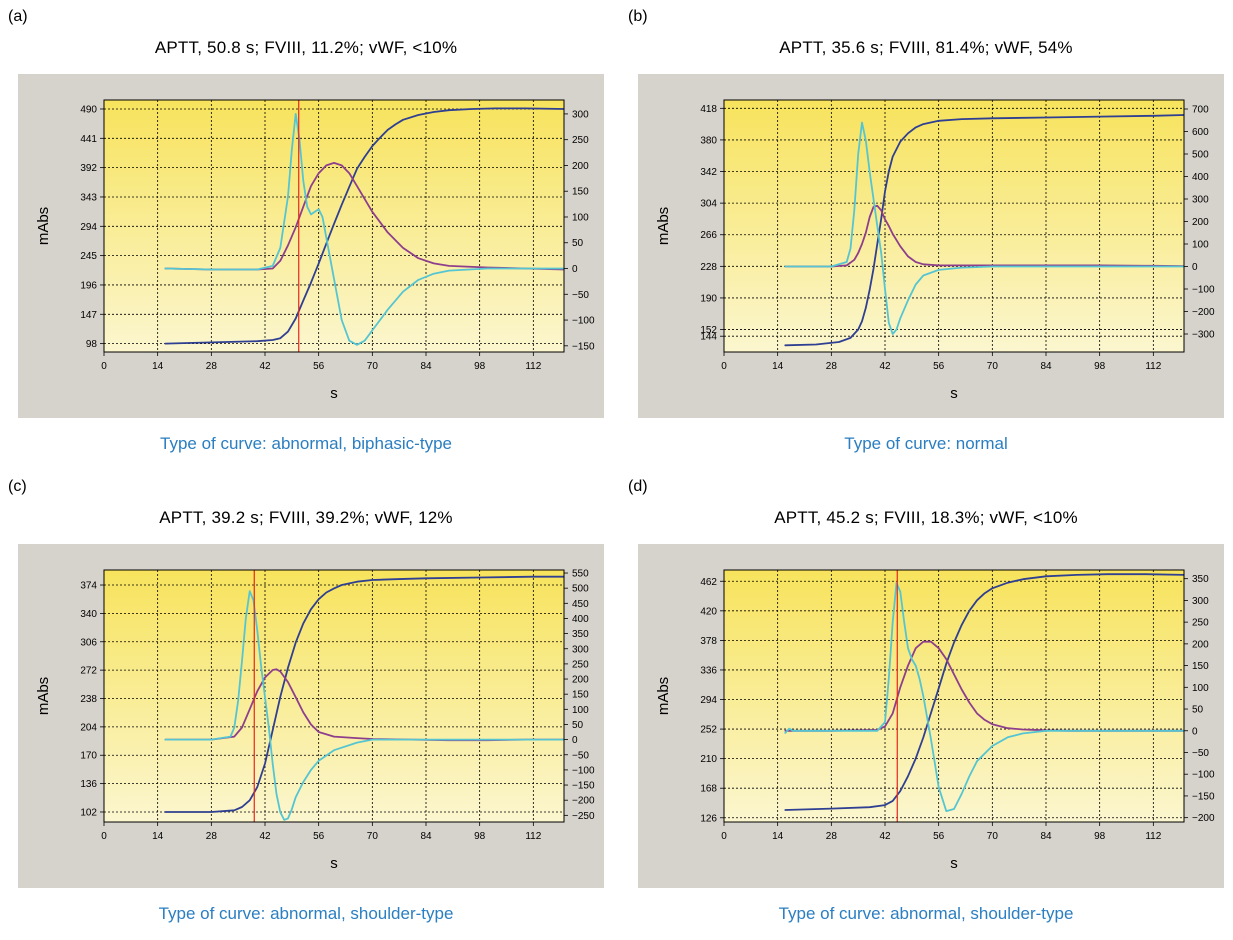 The height and width of the screenshot is (940, 1233). Describe the element at coordinates (708, 641) in the screenshot. I see `y-left-tick-label: 378` at that location.